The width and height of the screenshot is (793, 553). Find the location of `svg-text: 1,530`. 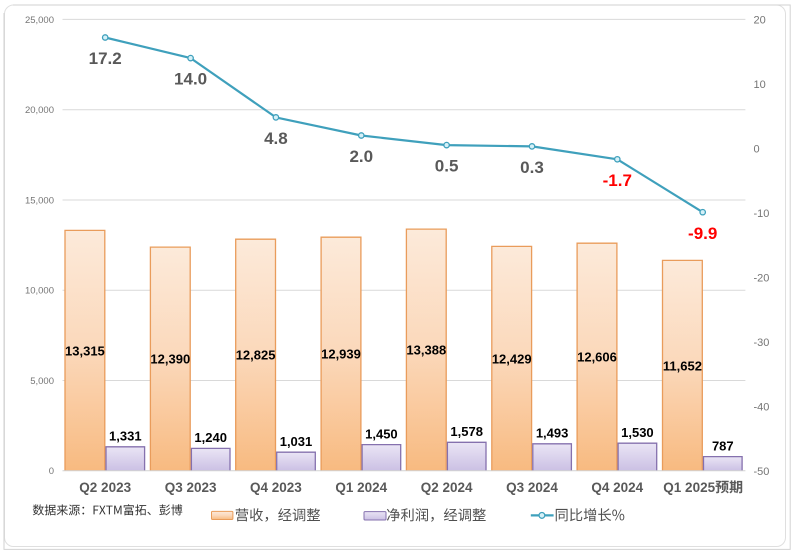

svg-text: 1,530 is located at coordinates (637, 432).